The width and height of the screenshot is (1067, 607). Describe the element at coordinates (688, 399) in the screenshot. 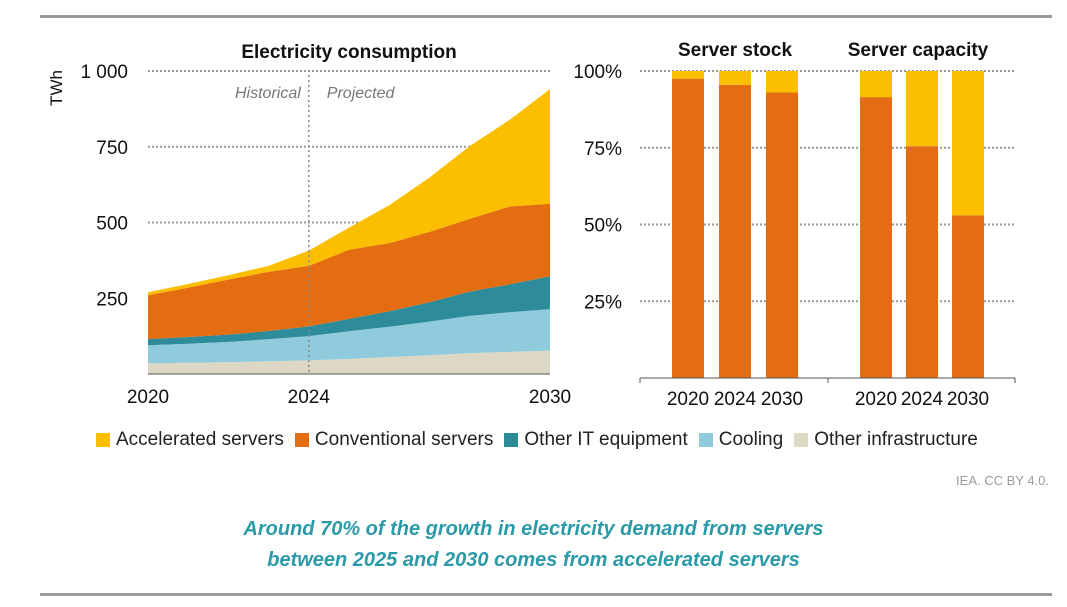

I see `server-stock-x-label: 2020` at that location.